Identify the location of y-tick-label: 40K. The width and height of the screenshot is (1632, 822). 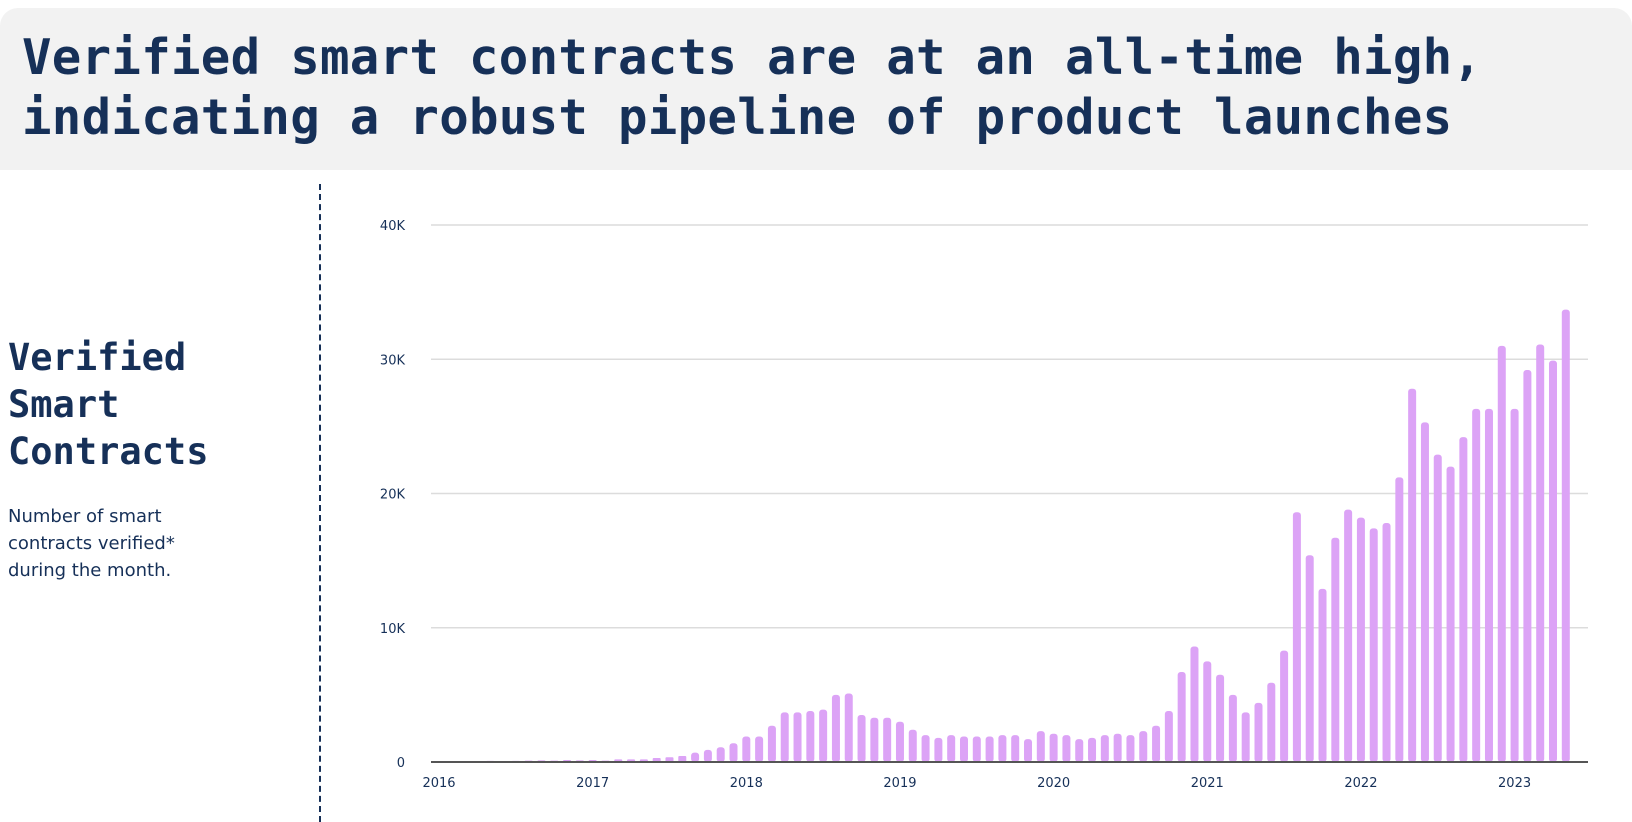
(393, 226).